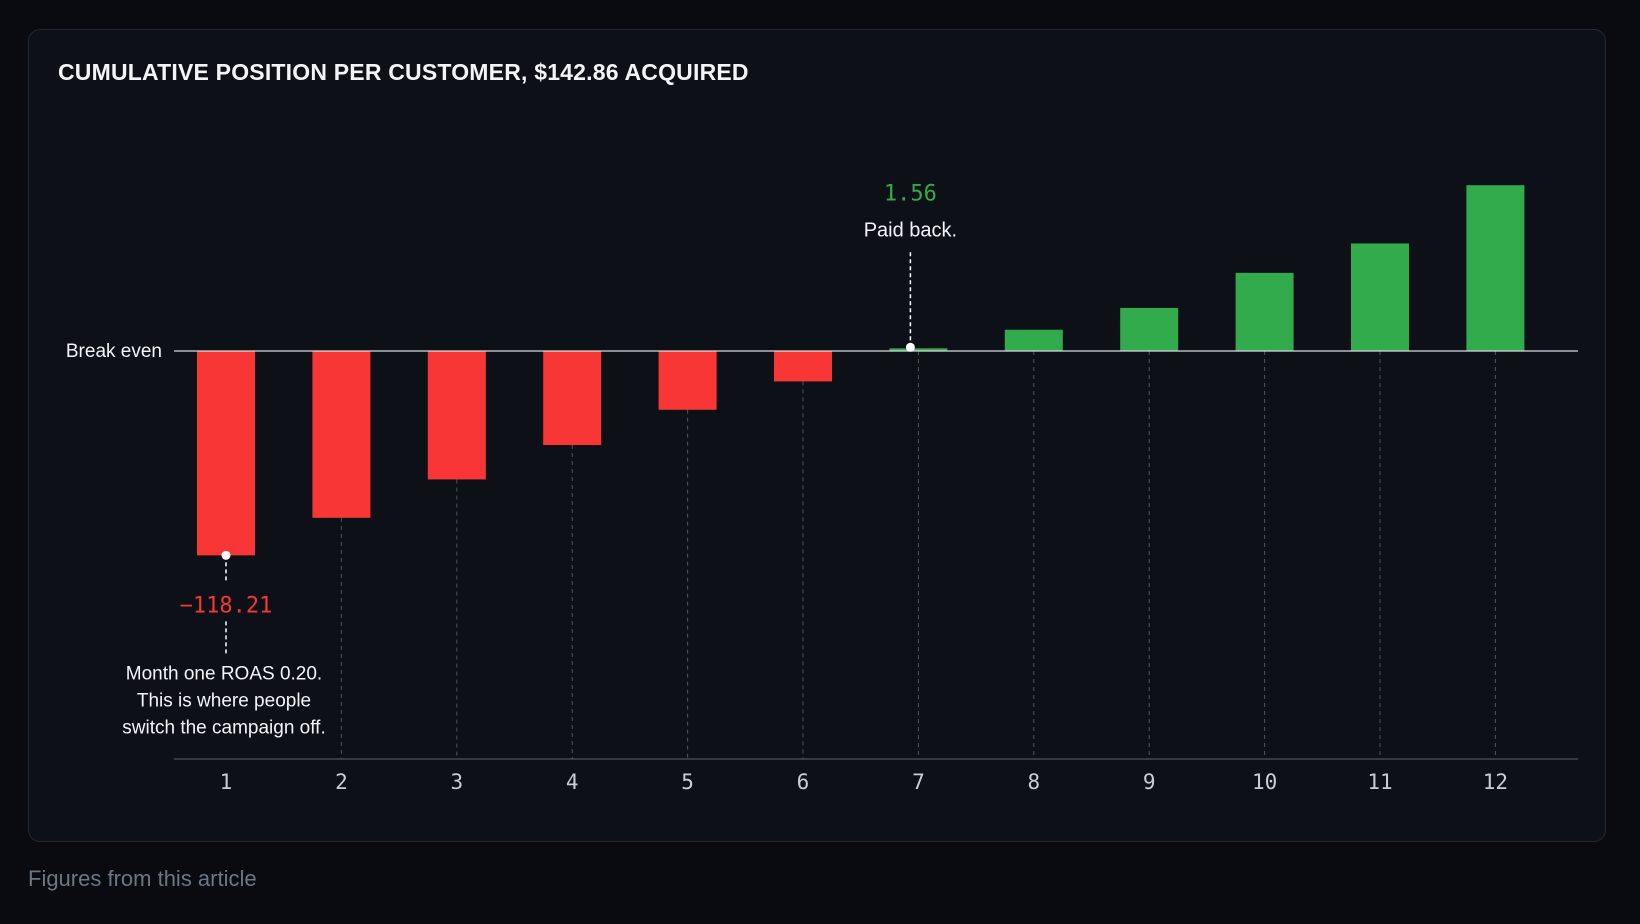 This screenshot has width=1640, height=924. I want to click on x-tick-label: 11, so click(1379, 782).